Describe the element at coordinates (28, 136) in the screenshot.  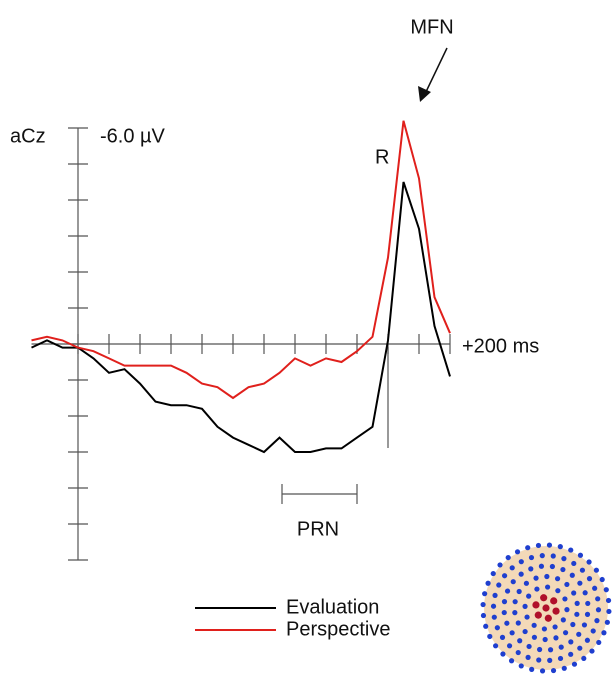
I see `channel-label: aCz` at that location.